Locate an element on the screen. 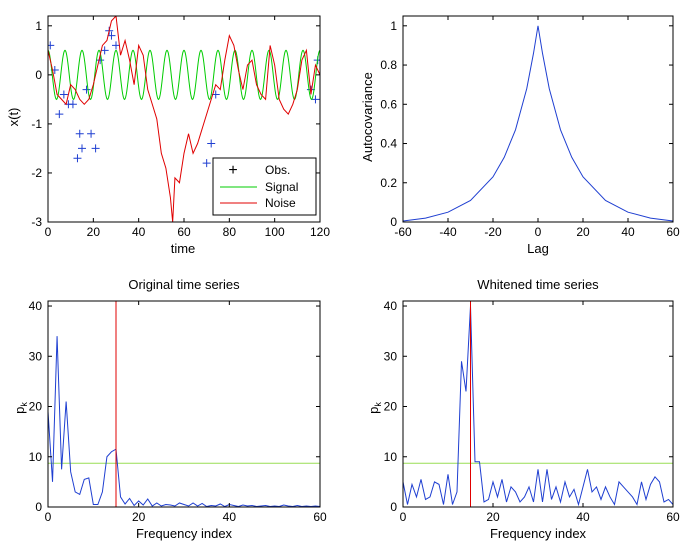  title-original: Original time series is located at coordinates (184, 284).